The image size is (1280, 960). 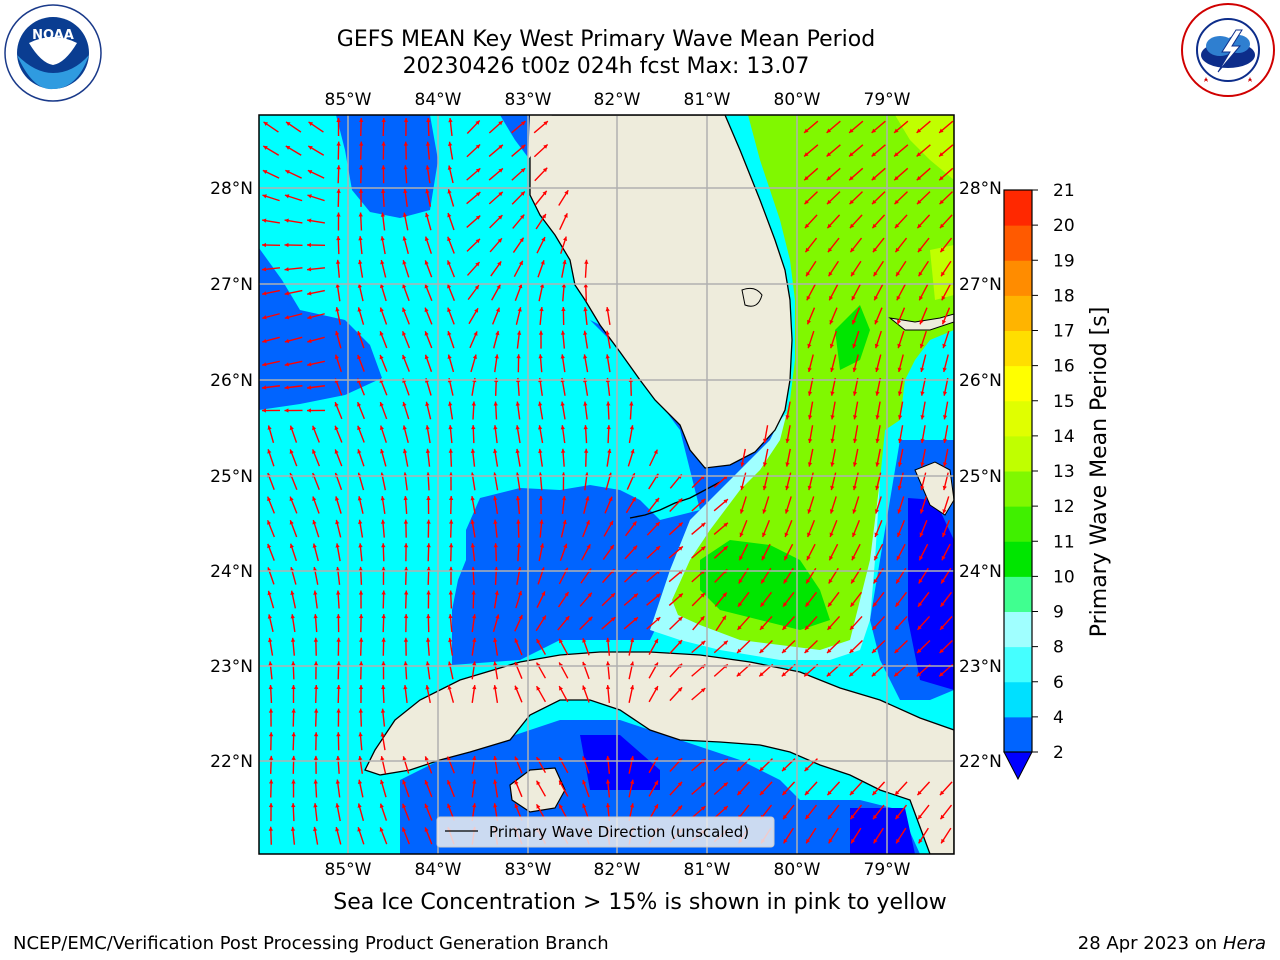 What do you see at coordinates (797, 100) in the screenshot?
I see `lon-label-top: 80°W` at bounding box center [797, 100].